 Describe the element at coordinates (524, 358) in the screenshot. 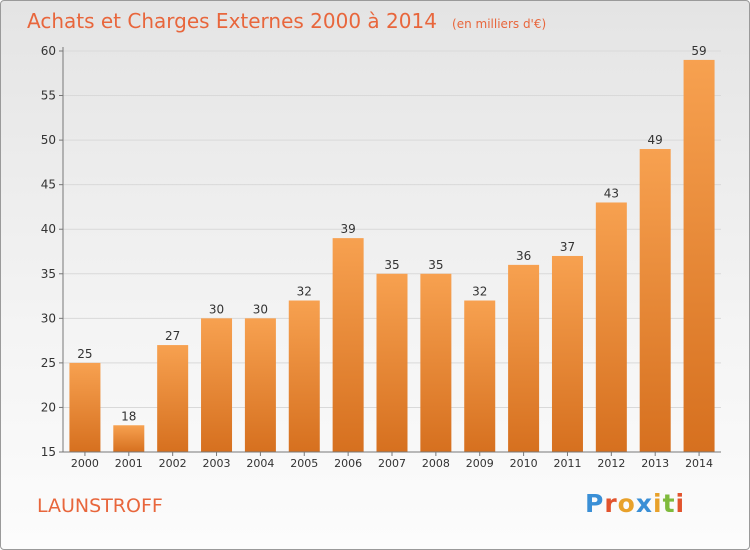

I see `bar-2010` at that location.